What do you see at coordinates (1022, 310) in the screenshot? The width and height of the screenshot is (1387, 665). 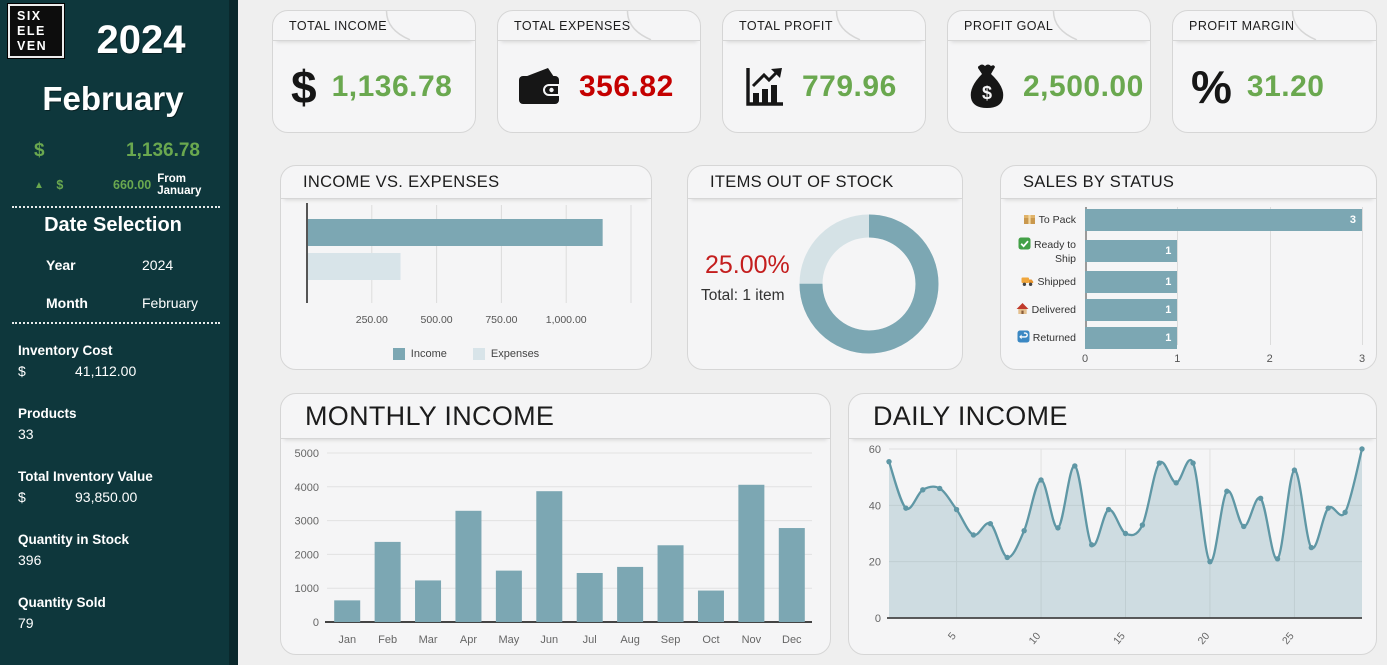 I see `house-icon` at bounding box center [1022, 310].